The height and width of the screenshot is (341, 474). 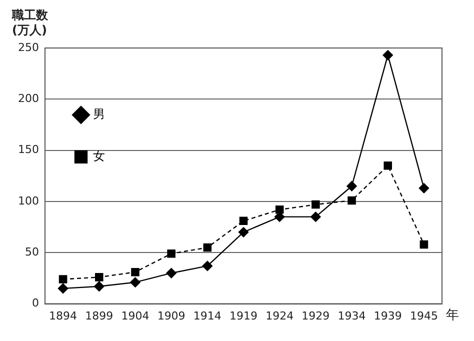 I want to click on x-tick-label: 1945, so click(x=424, y=315).